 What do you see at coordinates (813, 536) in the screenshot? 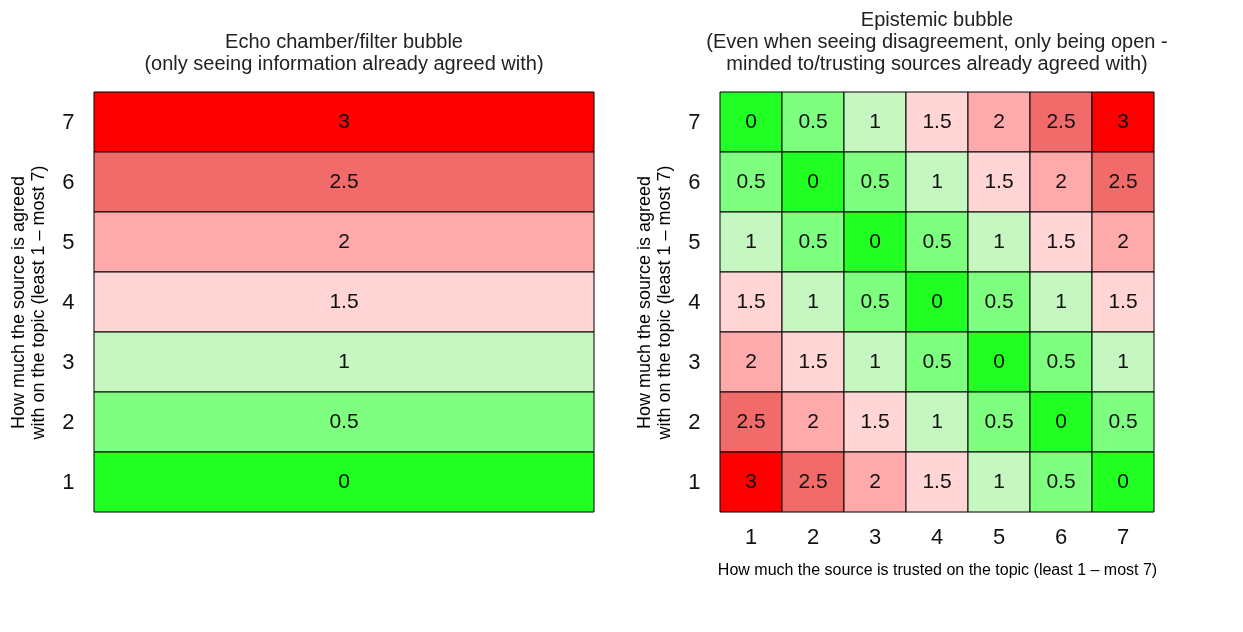
I see `x-tick-label: 2` at bounding box center [813, 536].